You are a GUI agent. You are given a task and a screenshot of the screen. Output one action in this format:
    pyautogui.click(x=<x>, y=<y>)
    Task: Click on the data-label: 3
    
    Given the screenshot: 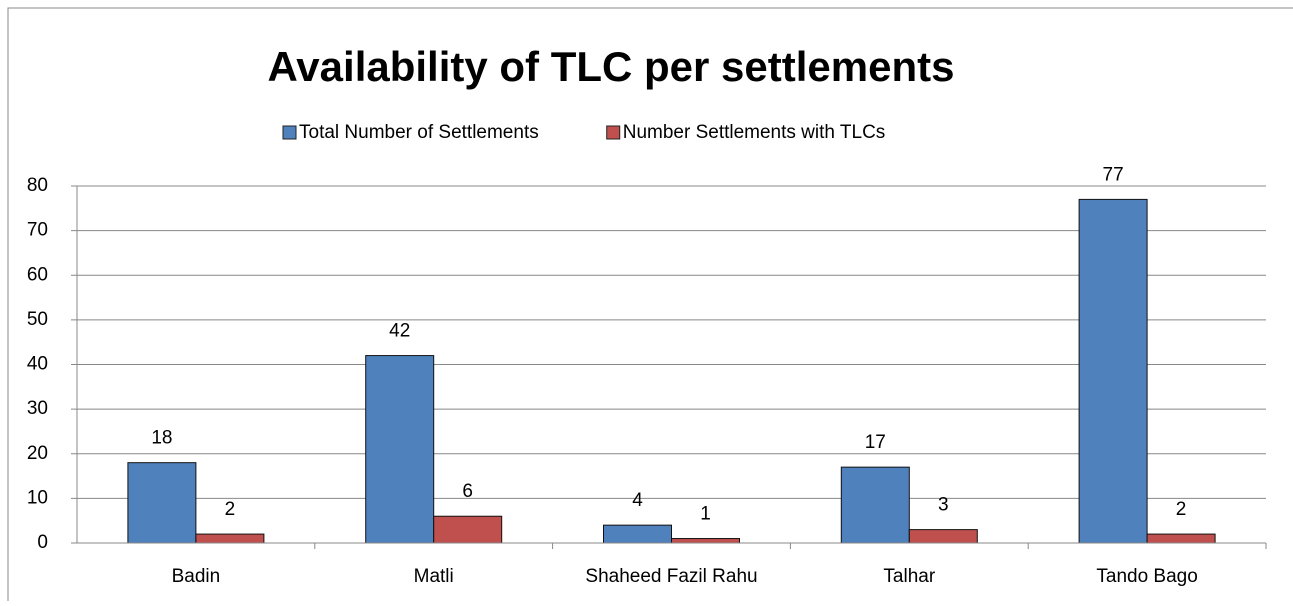 What is the action you would take?
    pyautogui.click(x=943, y=505)
    